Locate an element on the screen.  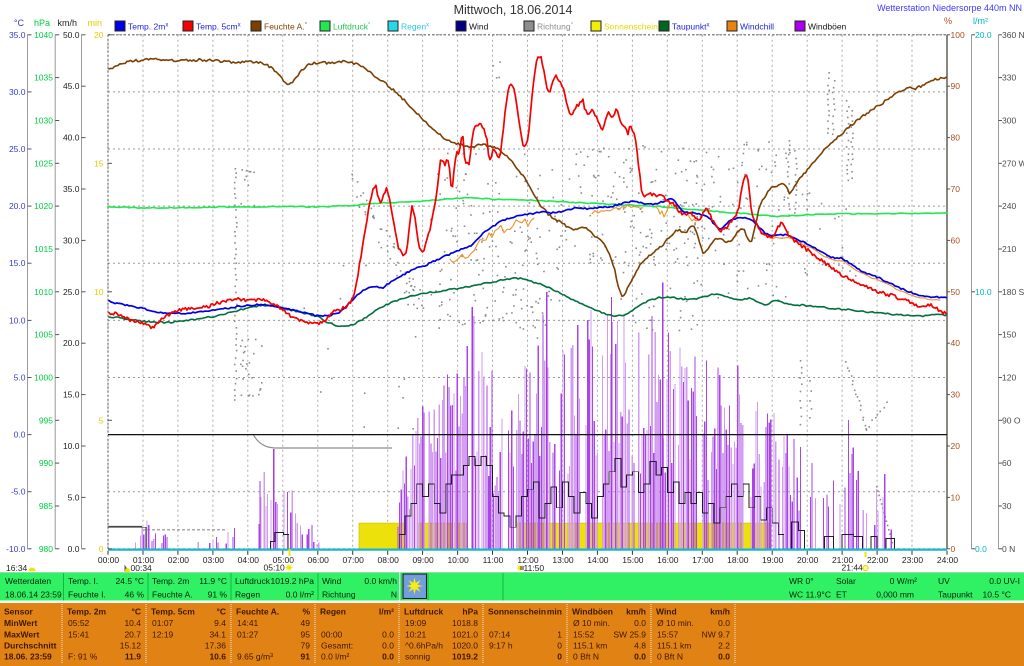
svg-text: l/m² is located at coordinates (980, 21).